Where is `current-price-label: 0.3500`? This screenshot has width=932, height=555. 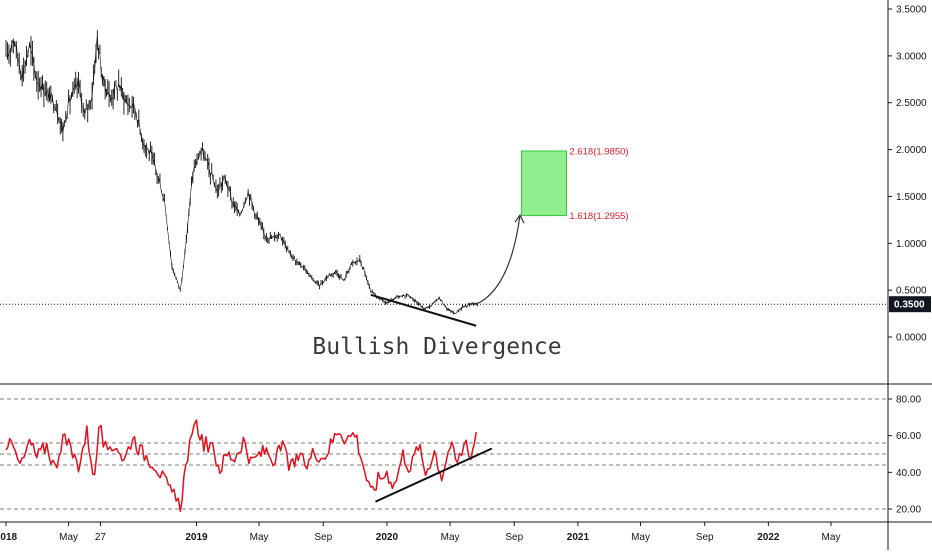 current-price-label: 0.3500 is located at coordinates (909, 305).